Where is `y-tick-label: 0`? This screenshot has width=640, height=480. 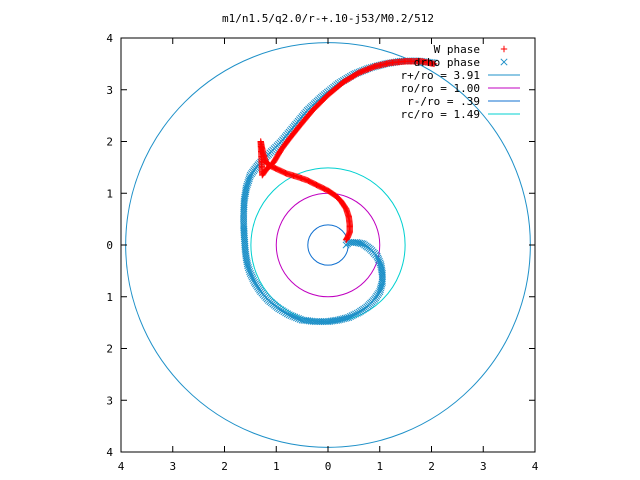 y-tick-label: 0 is located at coordinates (109, 245).